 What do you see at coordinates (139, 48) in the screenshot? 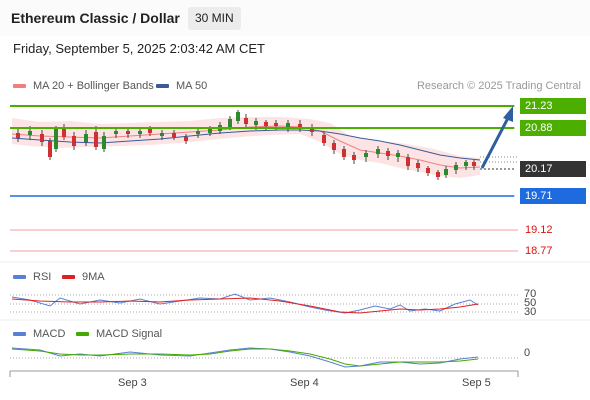
I see `chart-datetime: Friday, September 5, 2025 2:03:42 AM CET` at bounding box center [139, 48].